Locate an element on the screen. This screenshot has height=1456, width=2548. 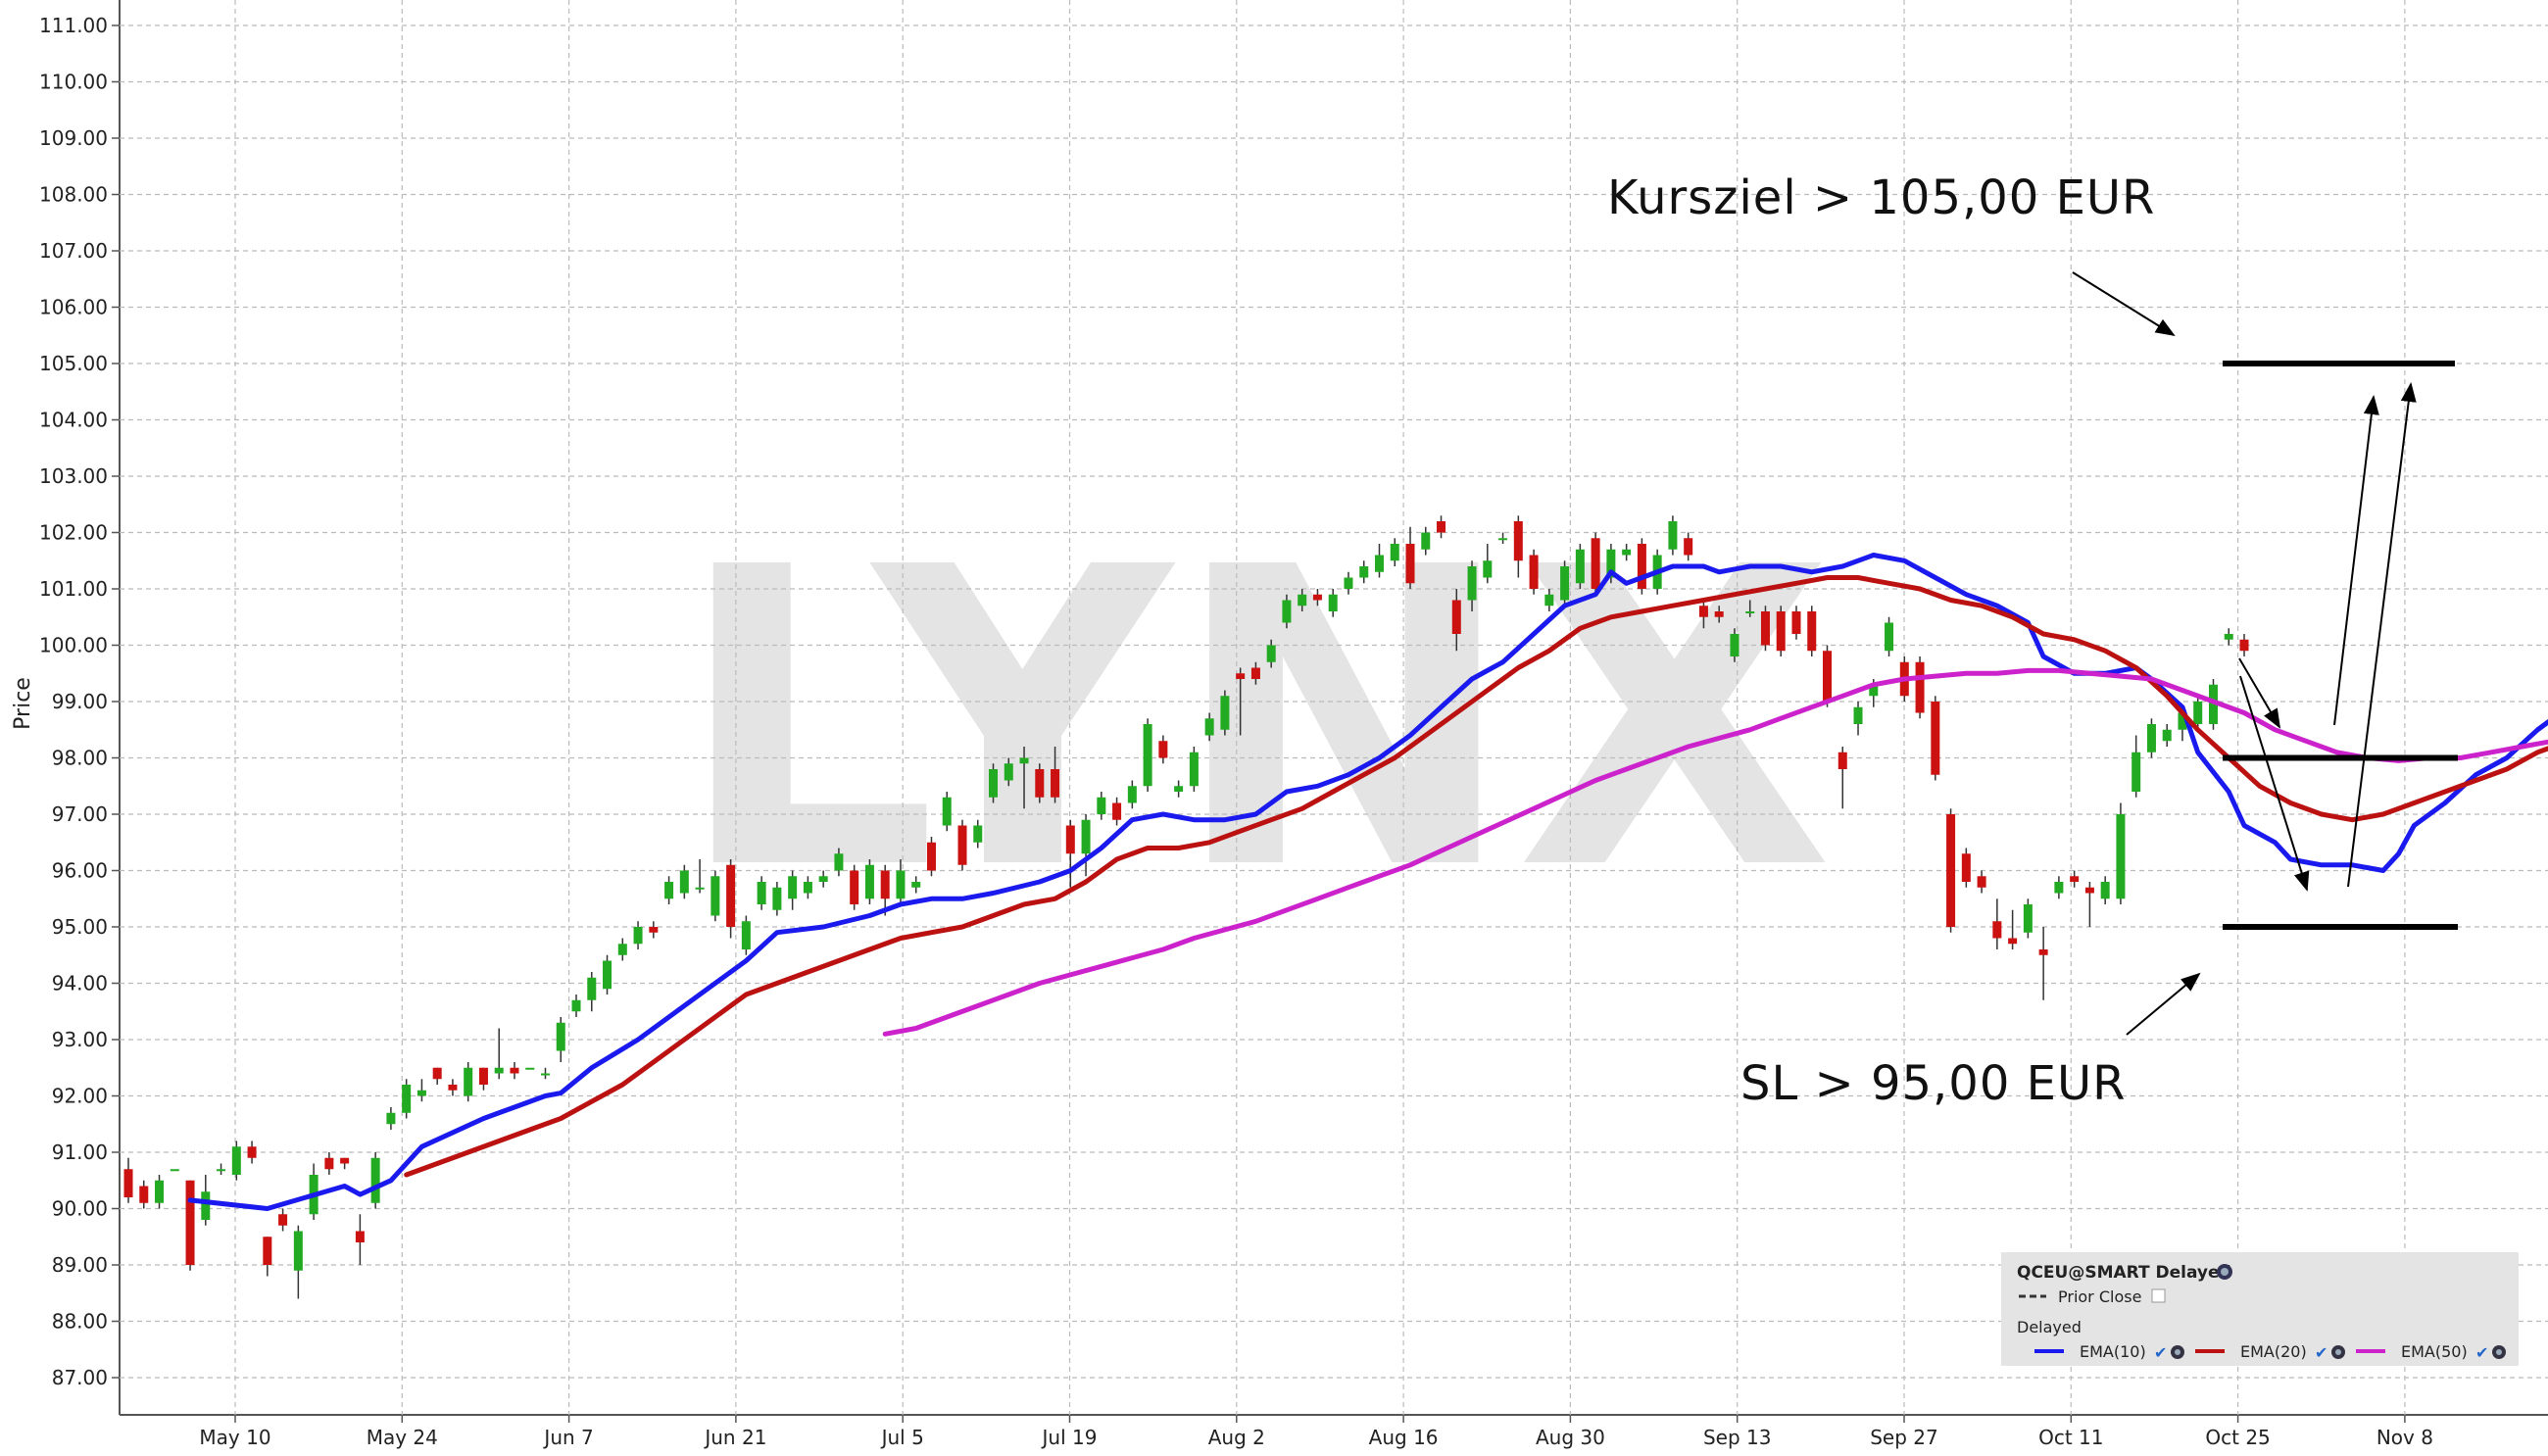
legend-item: EMA(20) ✔ is located at coordinates (2270, 1352).